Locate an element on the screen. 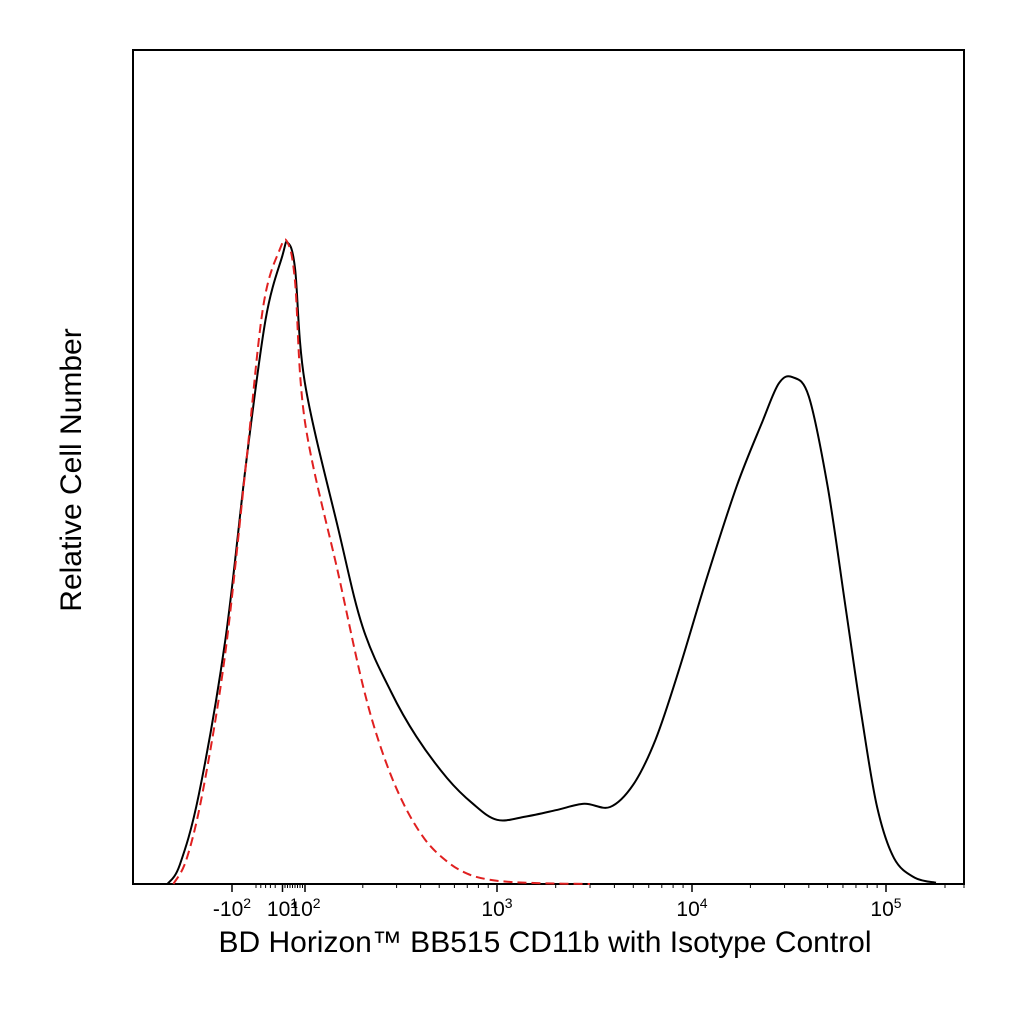 This screenshot has height=1024, width=1024. x-tick-label-base: -10 is located at coordinates (228, 909).